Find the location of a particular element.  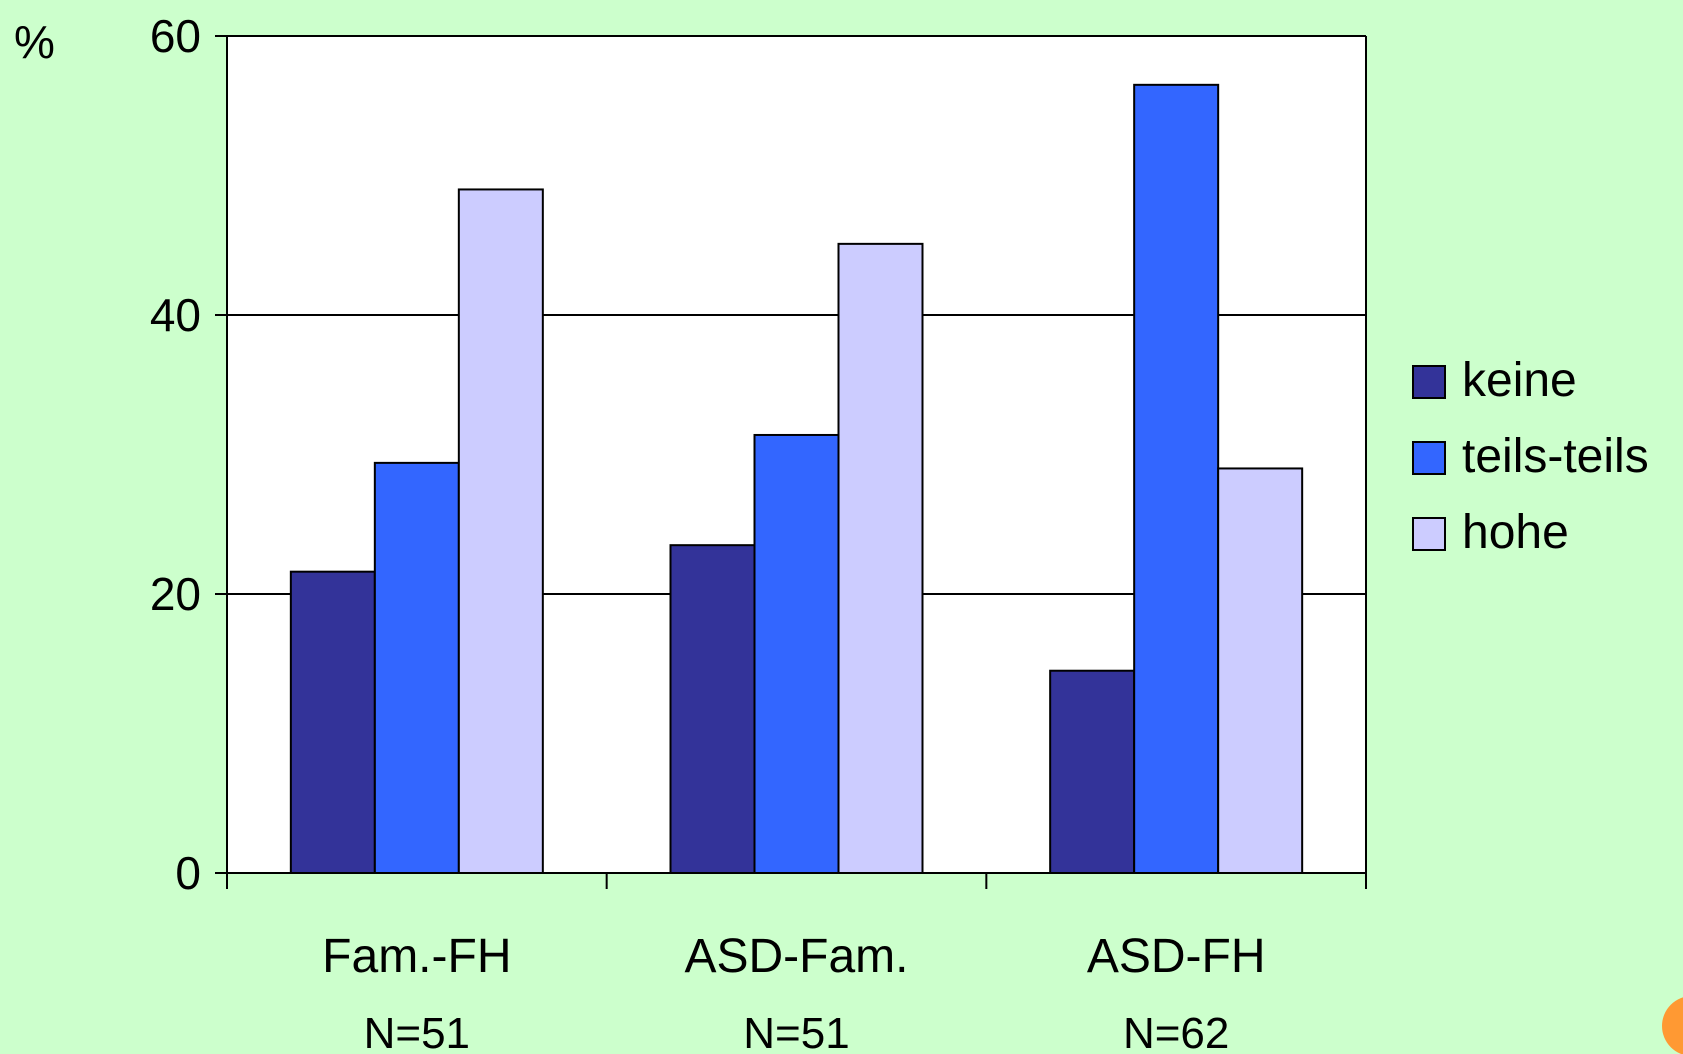

legend-swatch-teils-teils is located at coordinates (1429, 458).